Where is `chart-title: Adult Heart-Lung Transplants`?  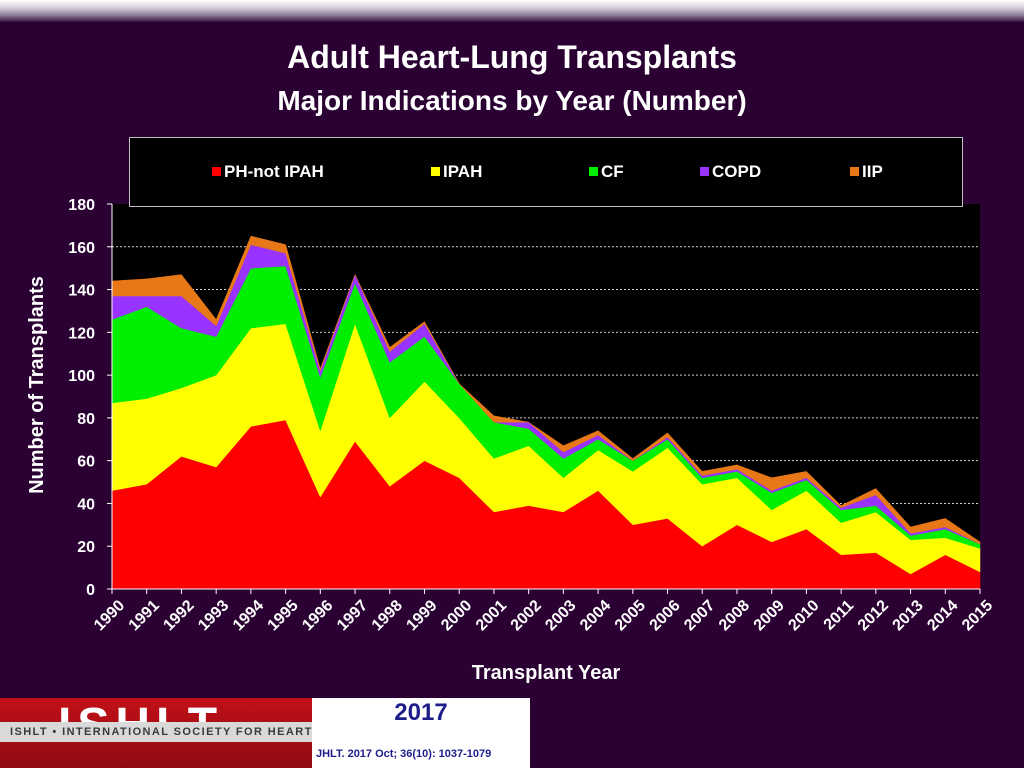
chart-title: Adult Heart-Lung Transplants is located at coordinates (512, 57).